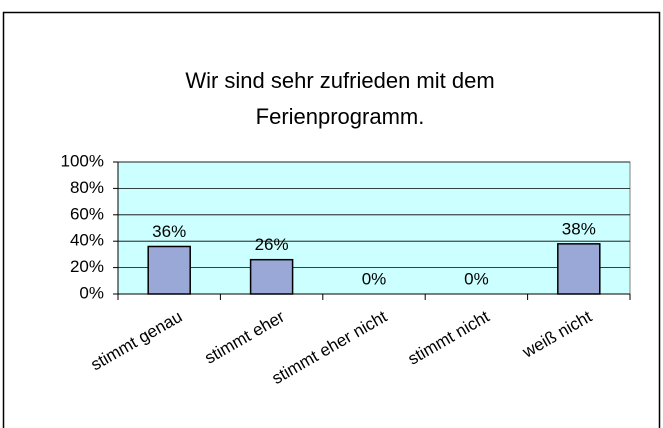  What do you see at coordinates (82, 160) in the screenshot?
I see `y-tick-label: 100%` at bounding box center [82, 160].